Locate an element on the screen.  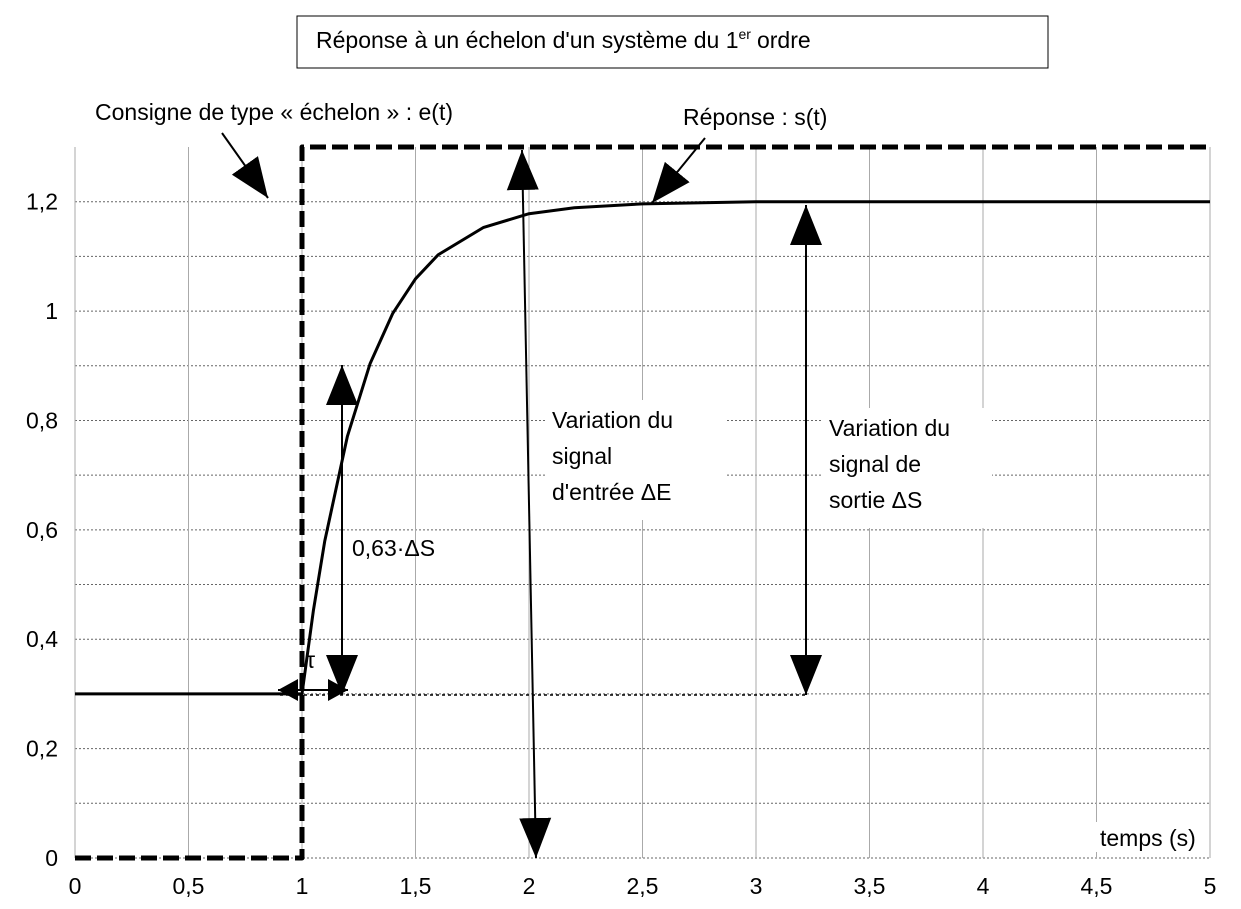
title-box is located at coordinates (672, 42).